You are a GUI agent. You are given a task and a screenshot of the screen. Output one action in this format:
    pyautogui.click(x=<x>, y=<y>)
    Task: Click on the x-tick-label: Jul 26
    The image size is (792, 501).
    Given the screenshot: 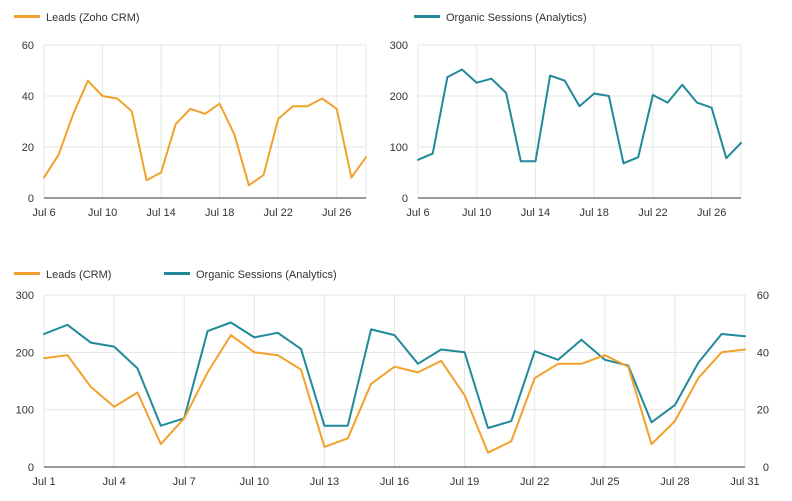 What is the action you would take?
    pyautogui.click(x=336, y=213)
    